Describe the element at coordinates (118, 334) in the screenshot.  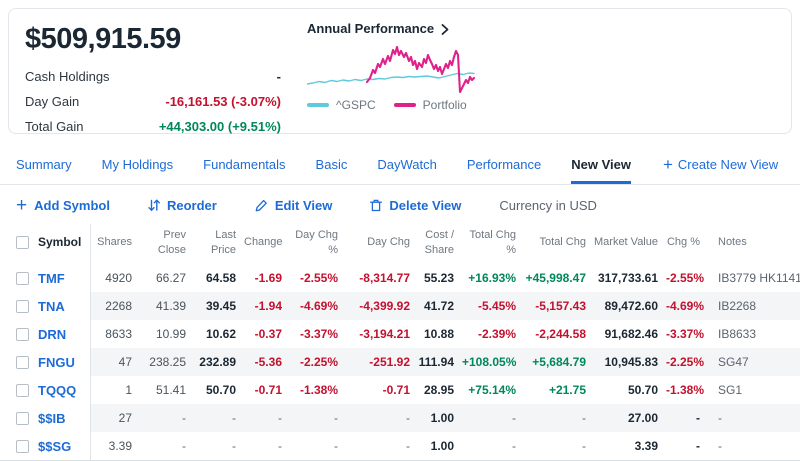
I see `cell: 8633` at that location.